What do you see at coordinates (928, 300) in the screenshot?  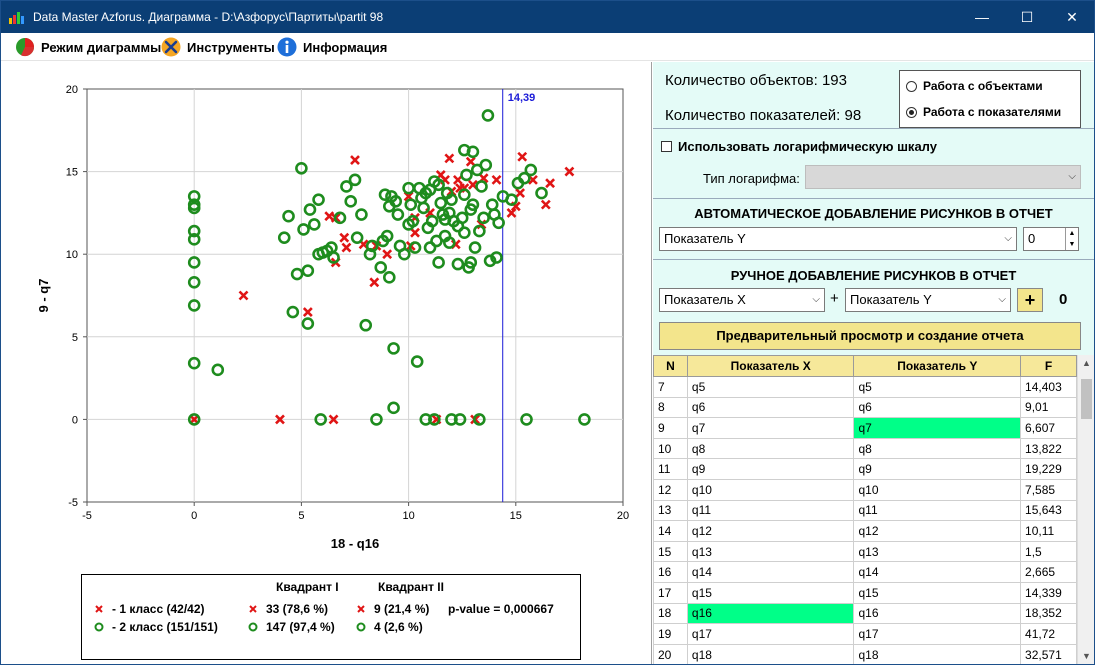 I see `manual-y-select: Показатель Y ⌵` at bounding box center [928, 300].